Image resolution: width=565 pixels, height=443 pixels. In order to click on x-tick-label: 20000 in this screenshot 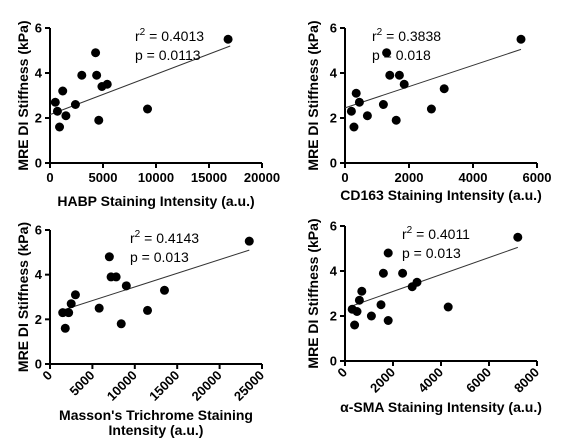, I will do `click(207, 386)`.